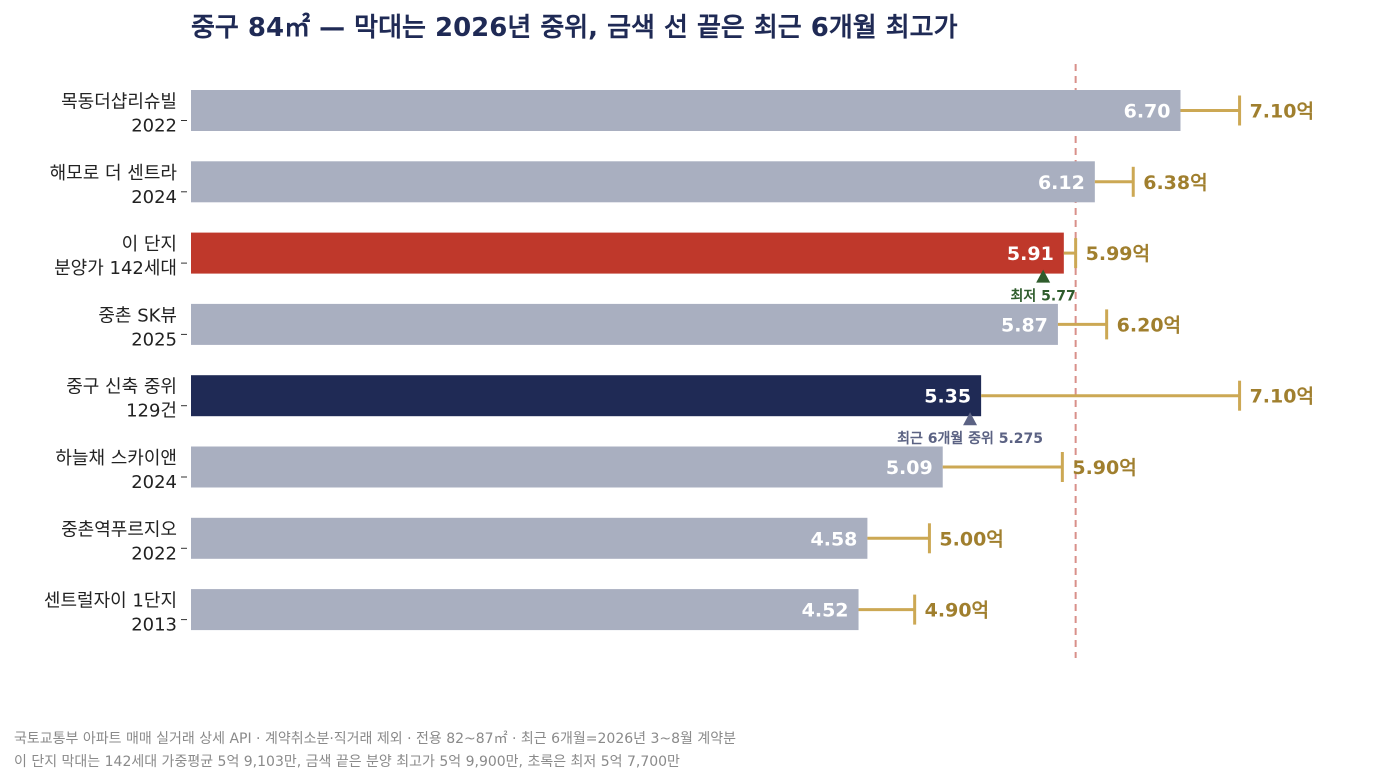 The height and width of the screenshot is (783, 1400). I want to click on max-value-label: 4.90억, so click(957, 611).